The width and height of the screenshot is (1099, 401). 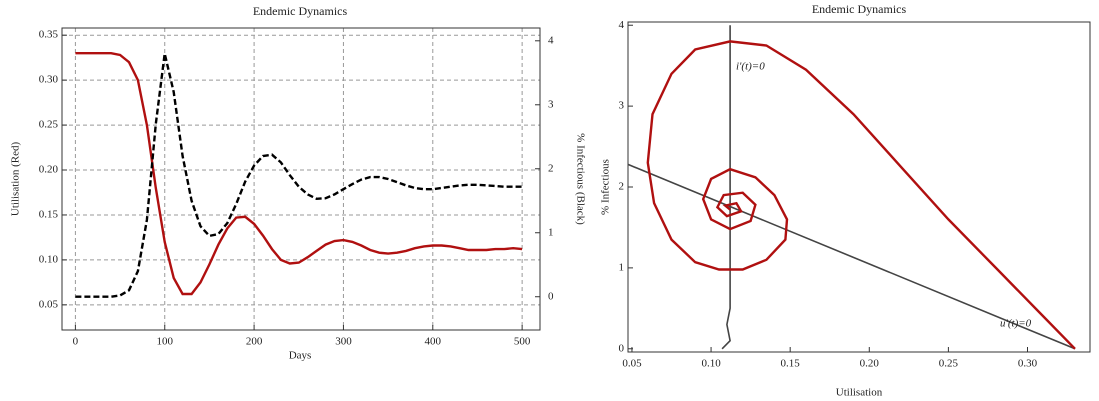 I want to click on y-tick-label: 4, so click(x=622, y=25).